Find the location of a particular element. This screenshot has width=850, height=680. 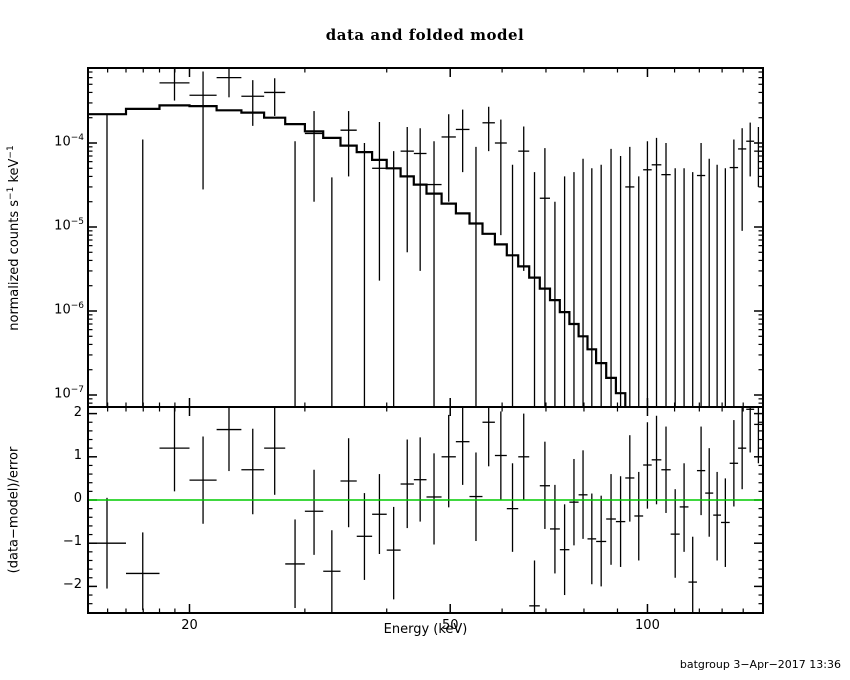

y-tick-label-counts: 10⁻⁵ is located at coordinates (69, 225).